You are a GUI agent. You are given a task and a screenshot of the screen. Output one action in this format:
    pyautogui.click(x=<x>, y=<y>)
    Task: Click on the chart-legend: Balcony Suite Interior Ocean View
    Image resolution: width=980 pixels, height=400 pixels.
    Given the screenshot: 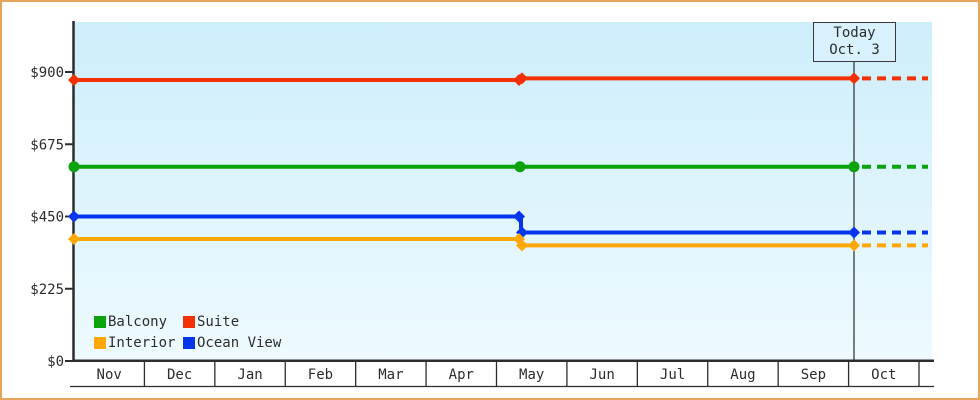 What is the action you would take?
    pyautogui.click(x=187, y=332)
    